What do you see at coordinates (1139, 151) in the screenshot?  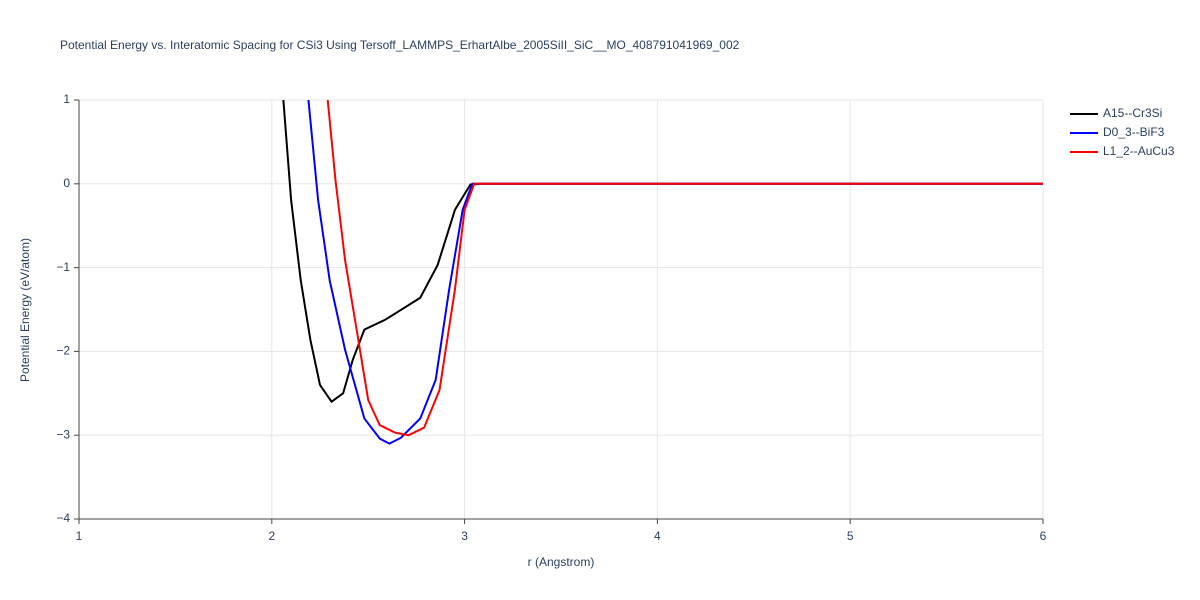 I see `legend-label: L1_2--AuCu3` at bounding box center [1139, 151].